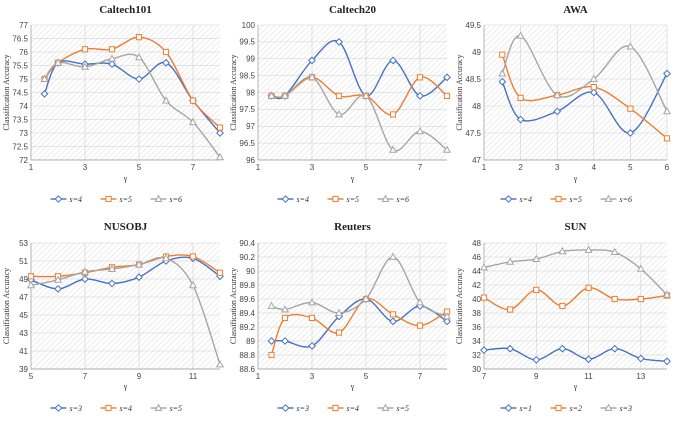 The width and height of the screenshot is (676, 434). What do you see at coordinates (258, 376) in the screenshot?
I see `x-tick-label: 1` at bounding box center [258, 376].